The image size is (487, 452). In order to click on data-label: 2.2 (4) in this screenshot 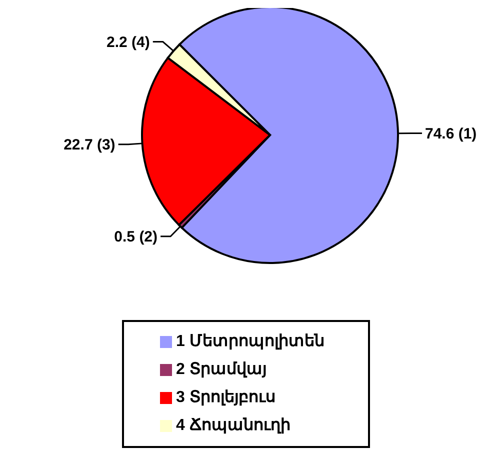, I will do `click(128, 43)`.